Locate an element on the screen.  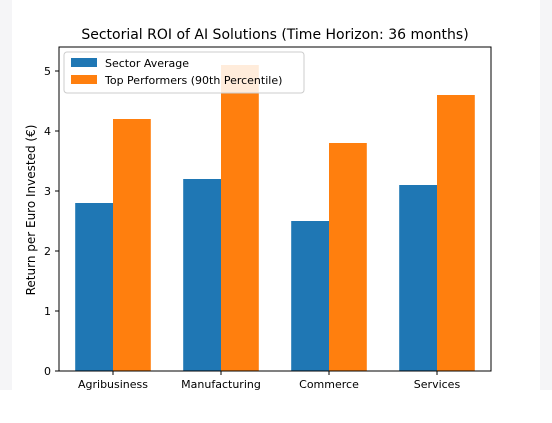
legend-label: Top Performers (90th Percentile) is located at coordinates (193, 80).